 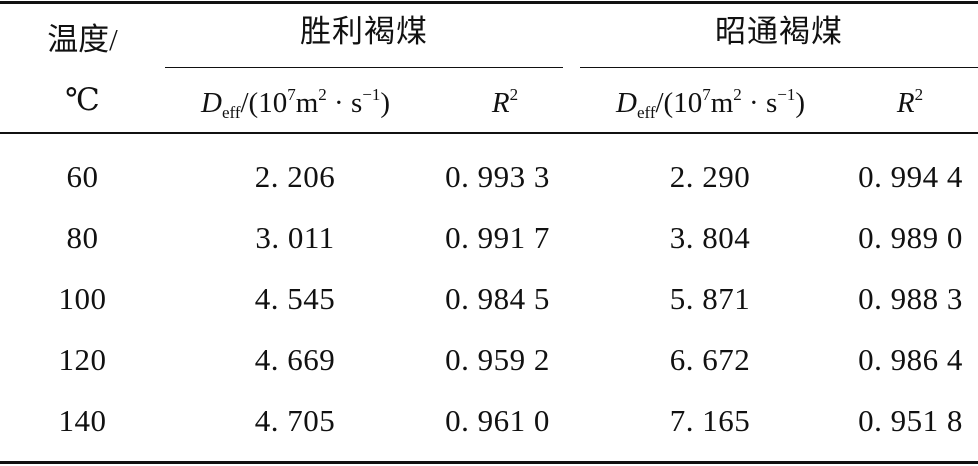 I want to click on temperature-cell: 100, so click(x=82, y=298).